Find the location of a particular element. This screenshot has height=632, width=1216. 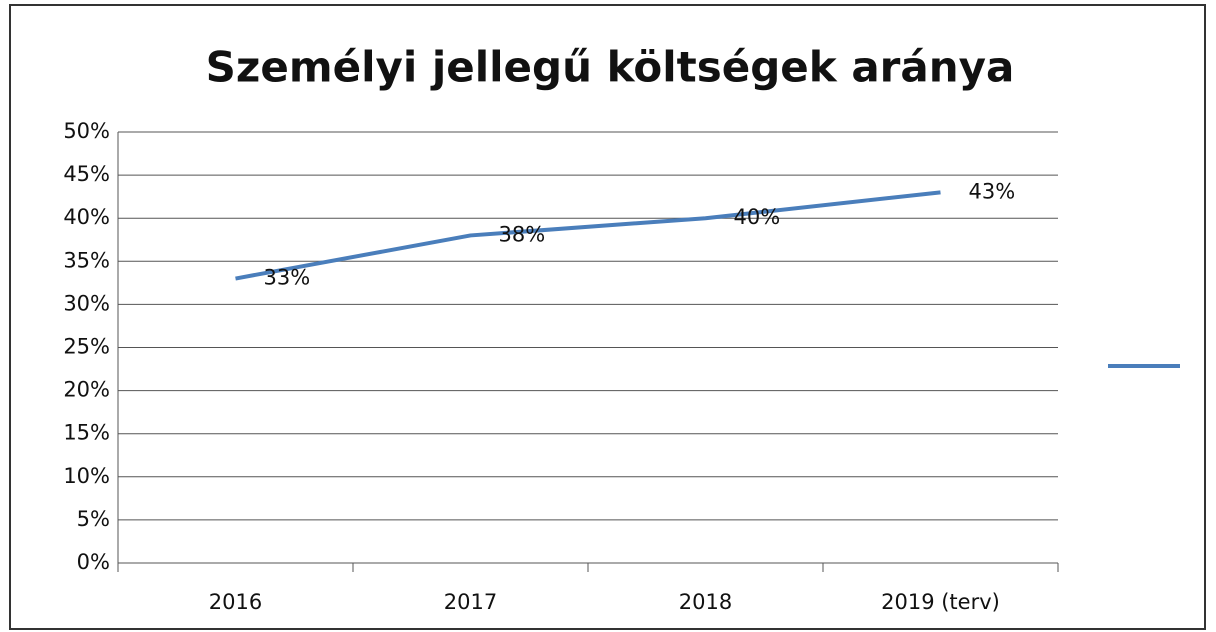

x-axis-ticks is located at coordinates (588, 567).